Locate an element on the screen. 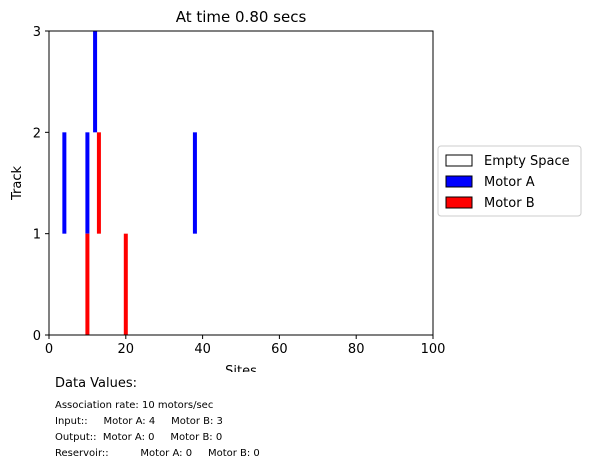 This screenshot has width=591, height=469. y-axis-label: Track is located at coordinates (17, 183).